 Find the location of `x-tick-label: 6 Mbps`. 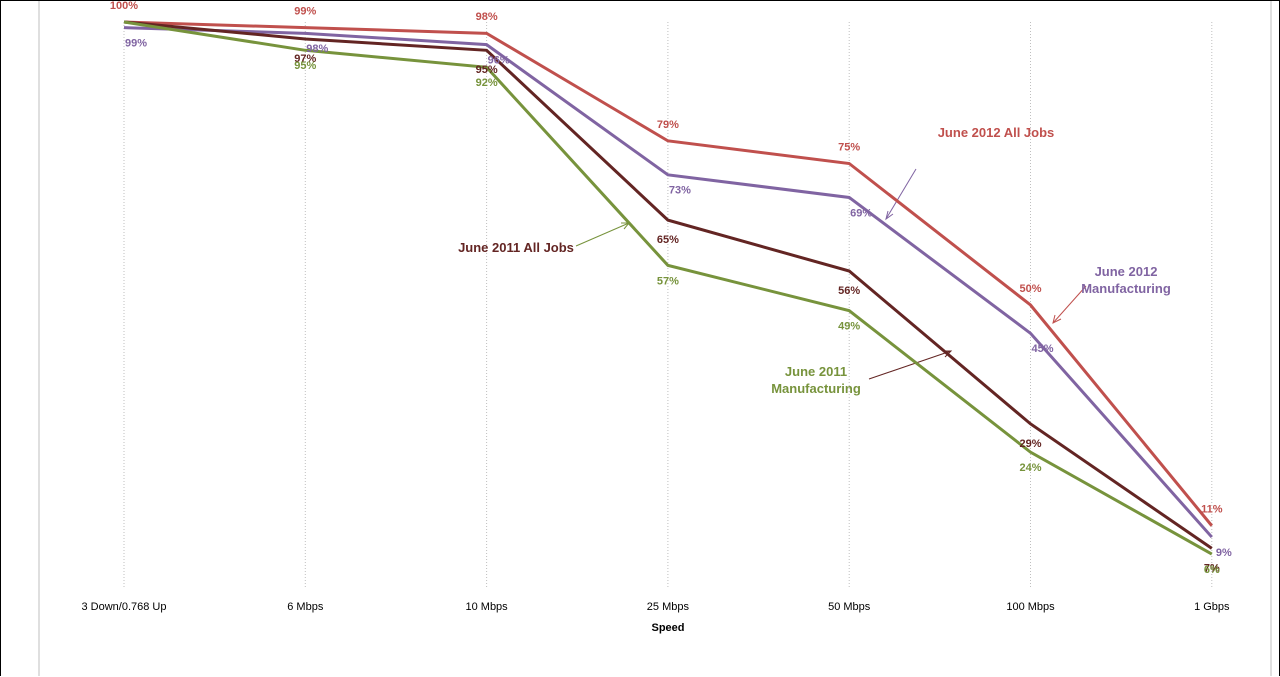

x-tick-label: 6 Mbps is located at coordinates (305, 607).